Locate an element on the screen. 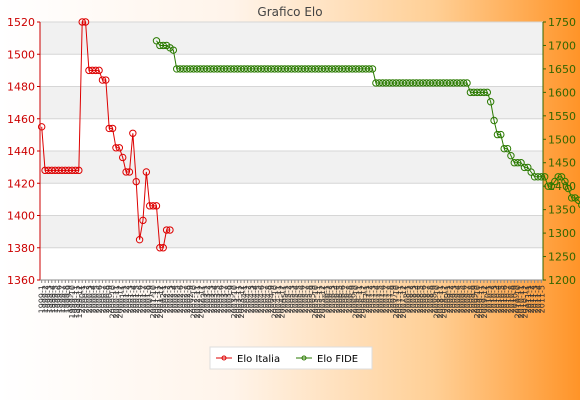  right-tick-label: 1700 is located at coordinates (562, 45).